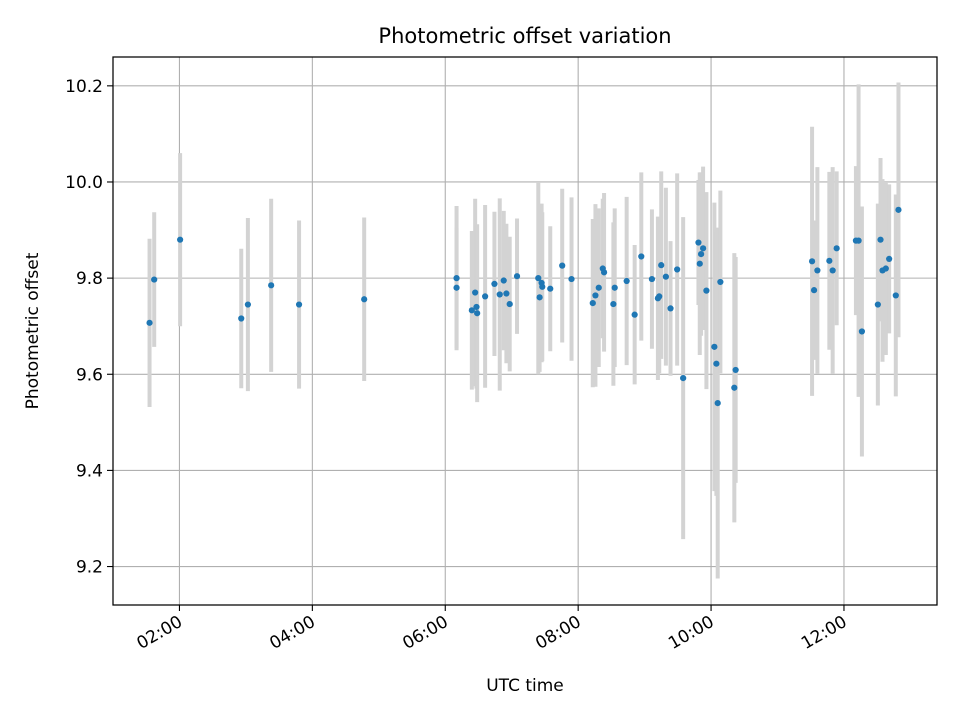  What do you see at coordinates (89, 375) in the screenshot?
I see `y-tick-label: 9.6` at bounding box center [89, 375].